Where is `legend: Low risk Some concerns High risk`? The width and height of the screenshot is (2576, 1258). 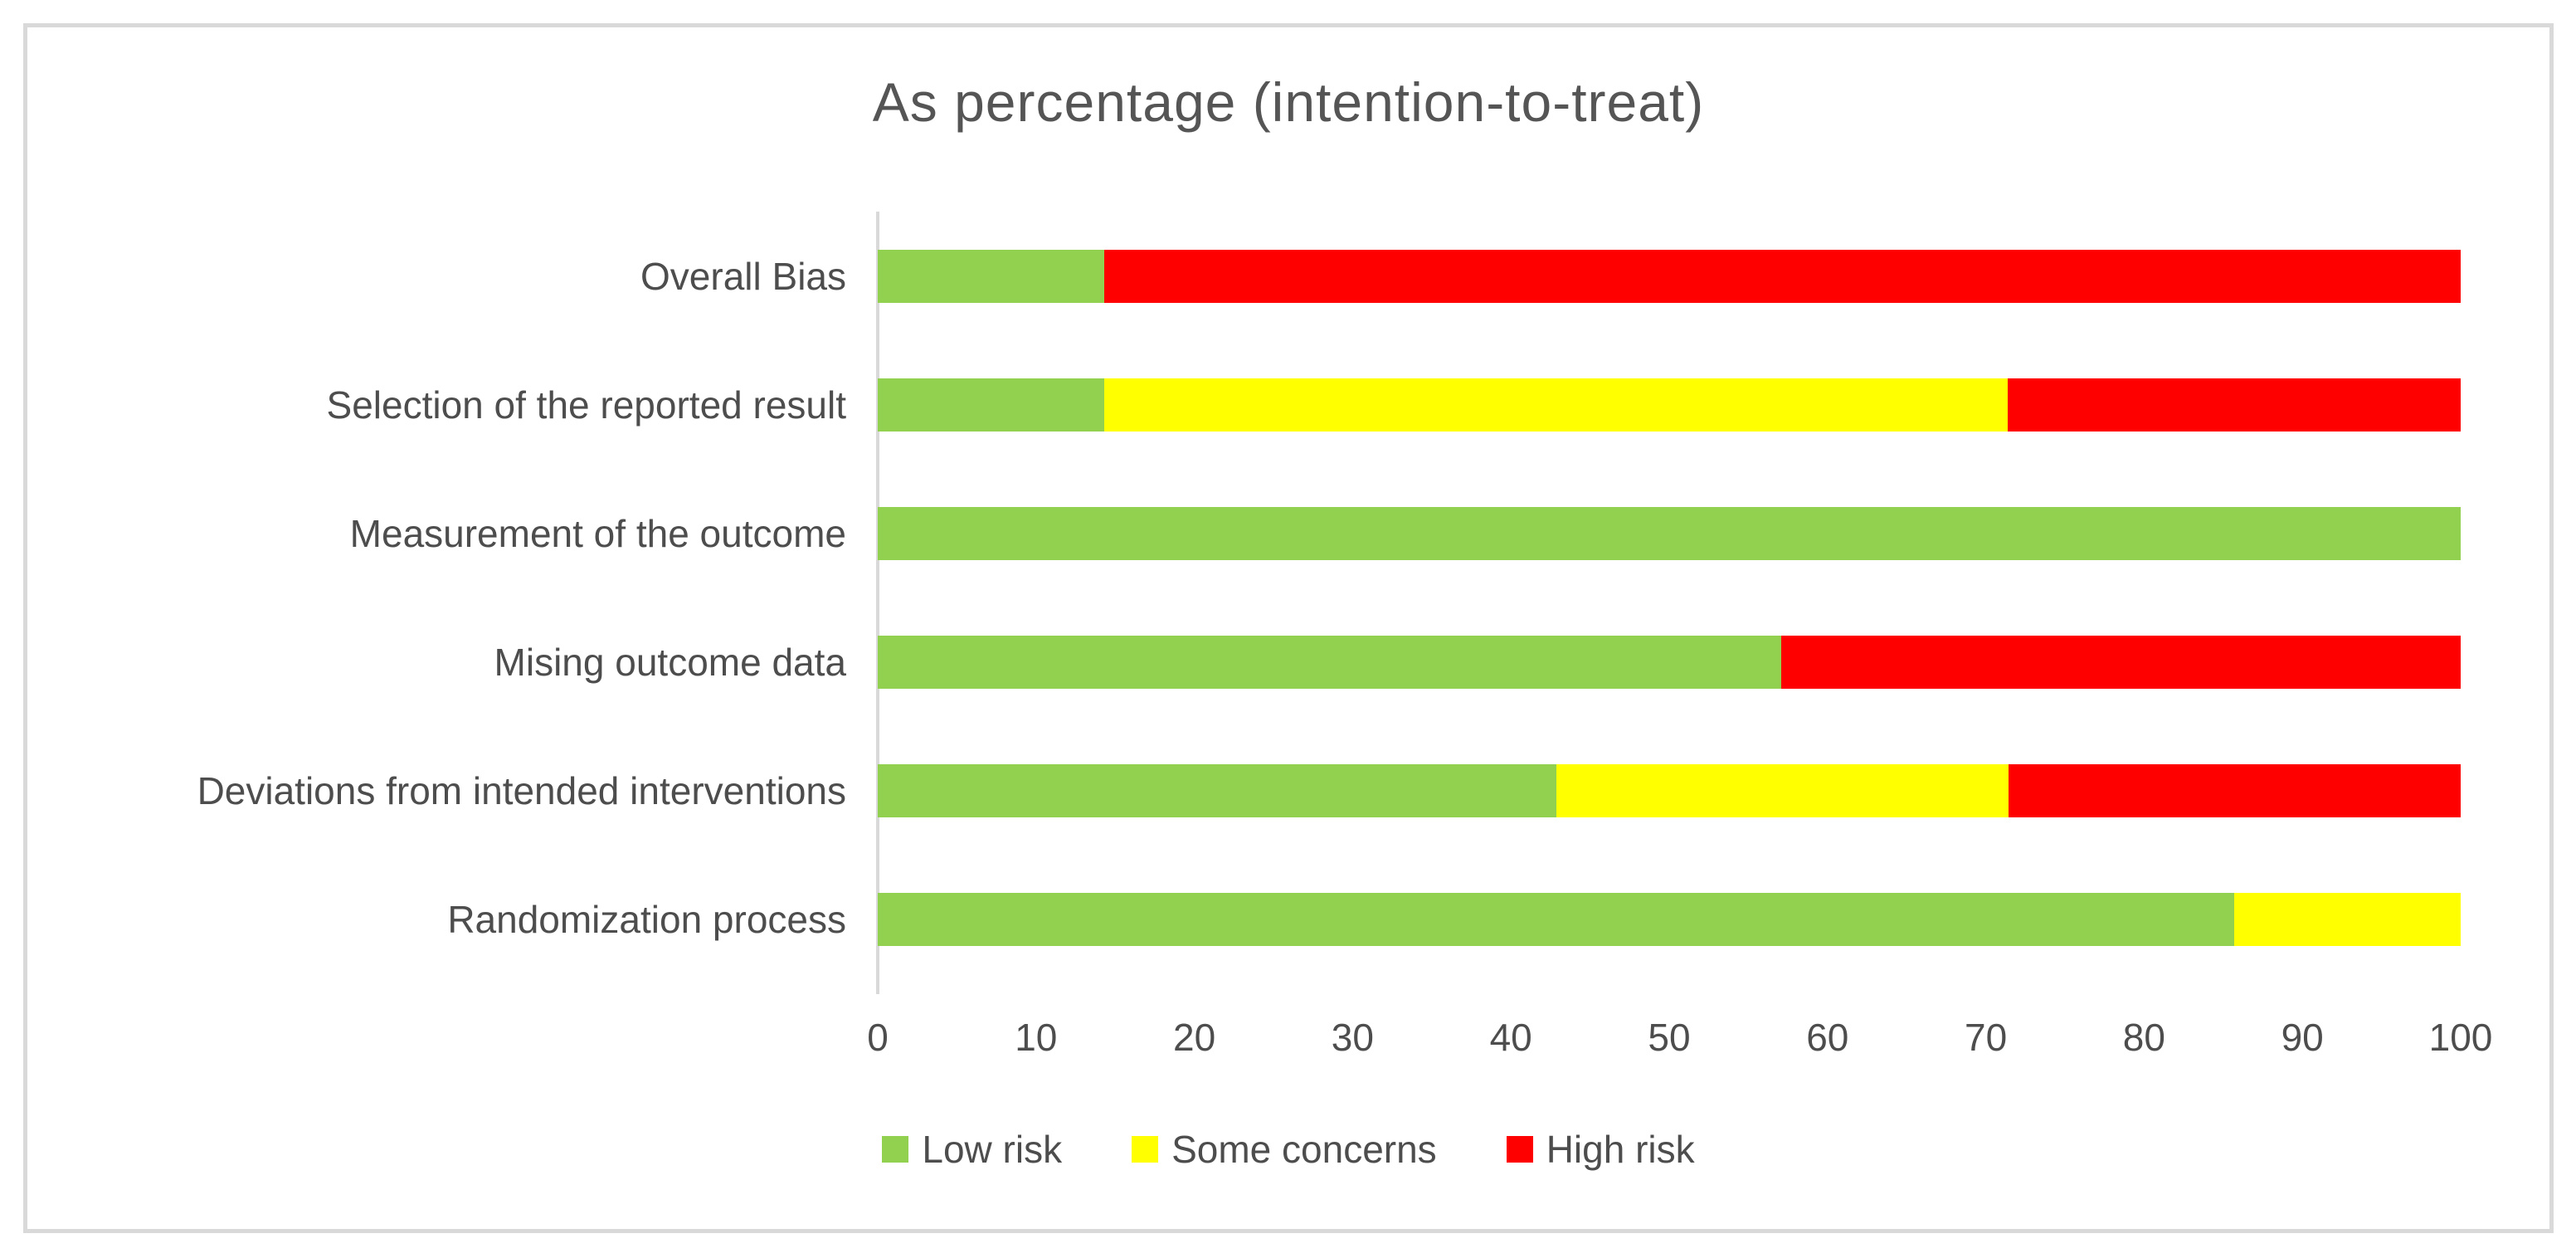
legend: Low risk Some concerns High risk is located at coordinates (1288, 1149).